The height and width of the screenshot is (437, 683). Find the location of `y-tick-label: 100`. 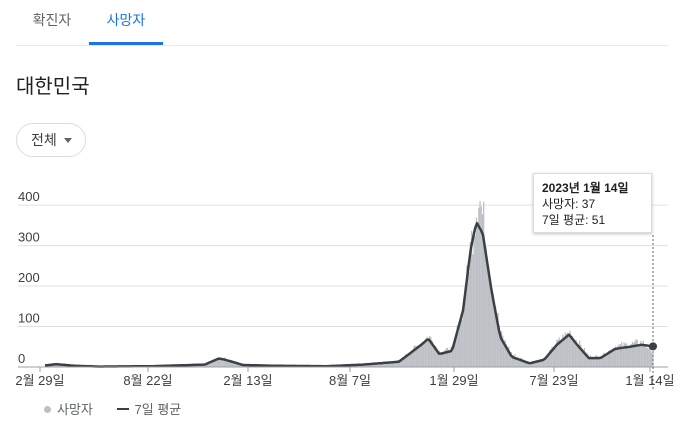

y-tick-label: 100 is located at coordinates (29, 318).